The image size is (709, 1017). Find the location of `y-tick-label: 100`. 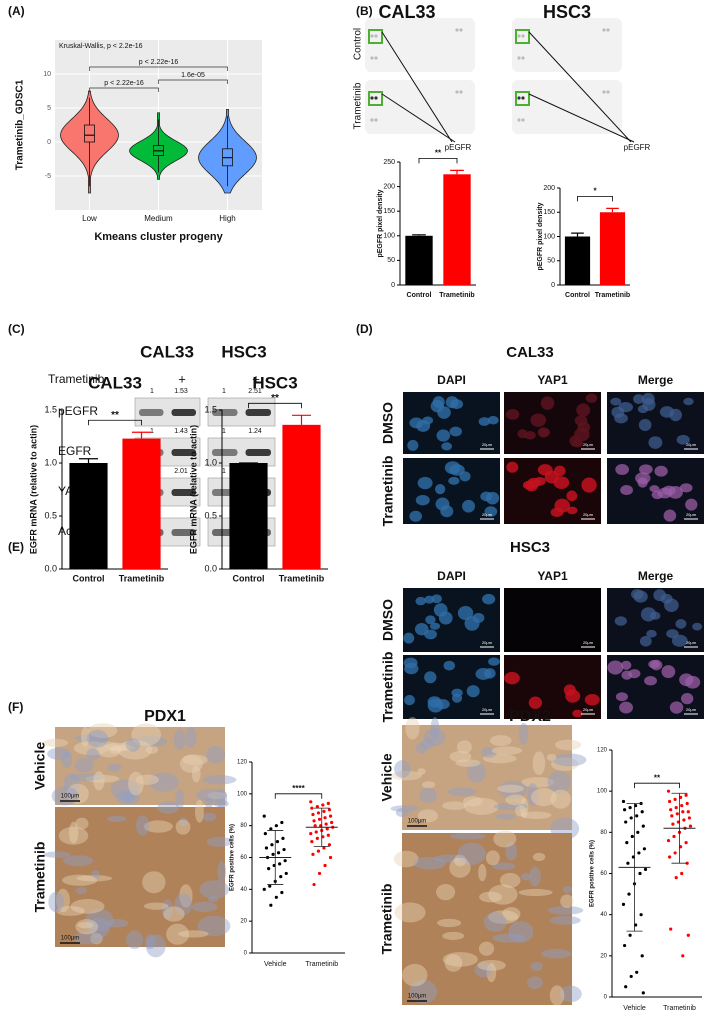

y-tick-label: 100 is located at coordinates (602, 792).